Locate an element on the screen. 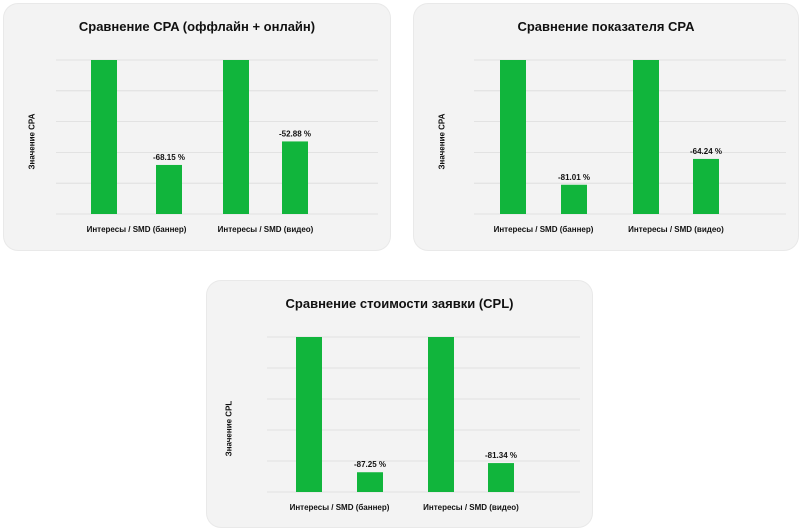 The width and height of the screenshot is (800, 530). data-label: -52.88 % is located at coordinates (295, 133).